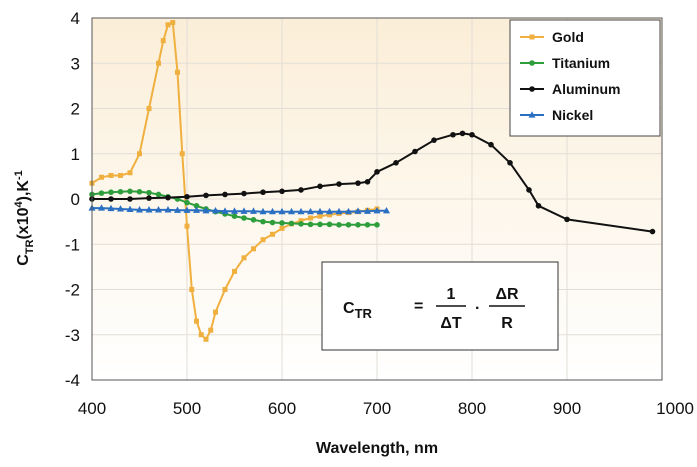 The image size is (697, 467). I want to click on x-tick-labels: 400 500 600 700 800 900 1000, so click(386, 408).